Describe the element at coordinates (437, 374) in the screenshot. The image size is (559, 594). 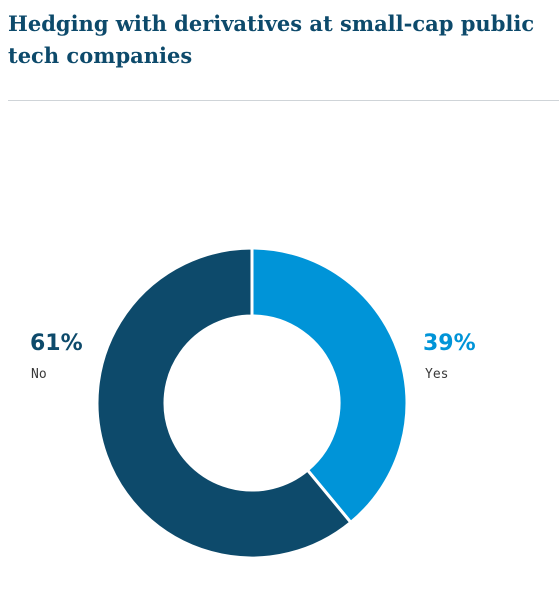
I see `slice-category-label-yes: Yes` at that location.